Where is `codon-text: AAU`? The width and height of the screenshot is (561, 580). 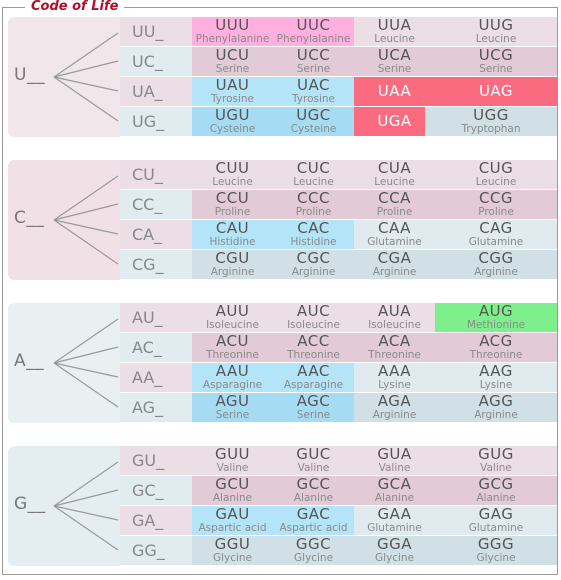
codon-text: AAU is located at coordinates (232, 371).